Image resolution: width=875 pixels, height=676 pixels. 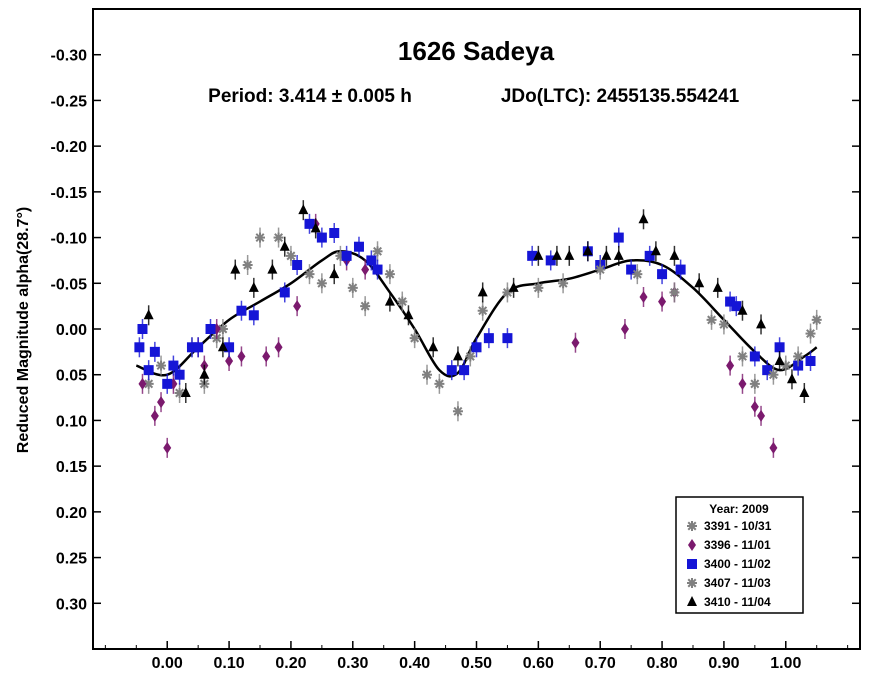 What do you see at coordinates (738, 526) in the screenshot?
I see `legend-label: 3391 - 10/31` at bounding box center [738, 526].